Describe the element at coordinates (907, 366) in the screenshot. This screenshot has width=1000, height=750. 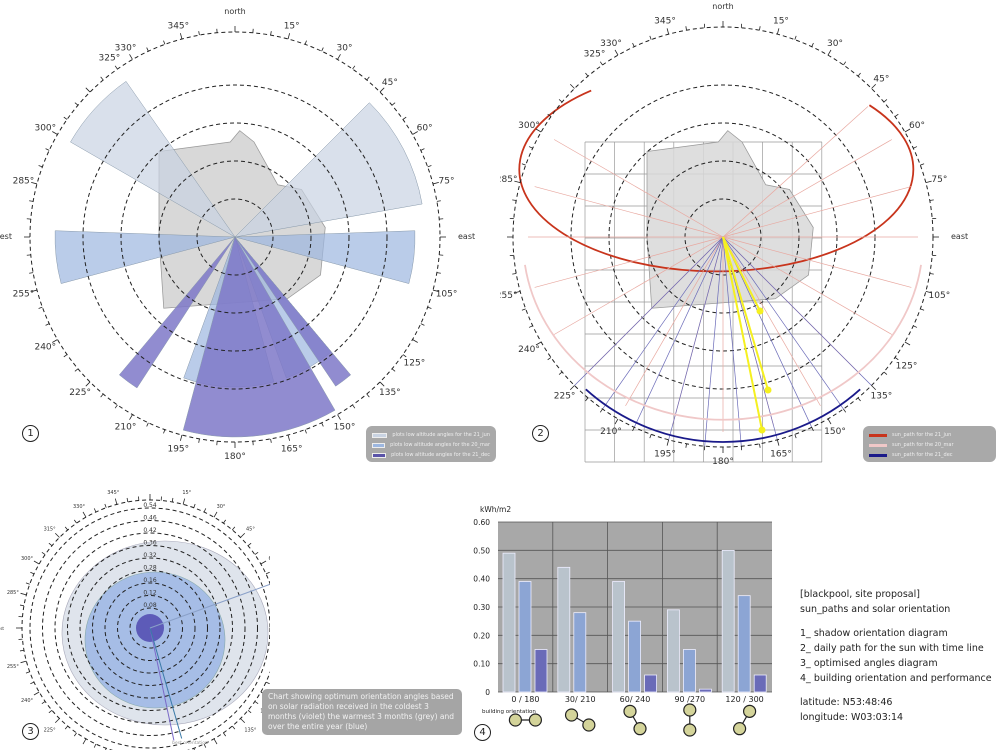
I see `degree-label: 125°` at that location.